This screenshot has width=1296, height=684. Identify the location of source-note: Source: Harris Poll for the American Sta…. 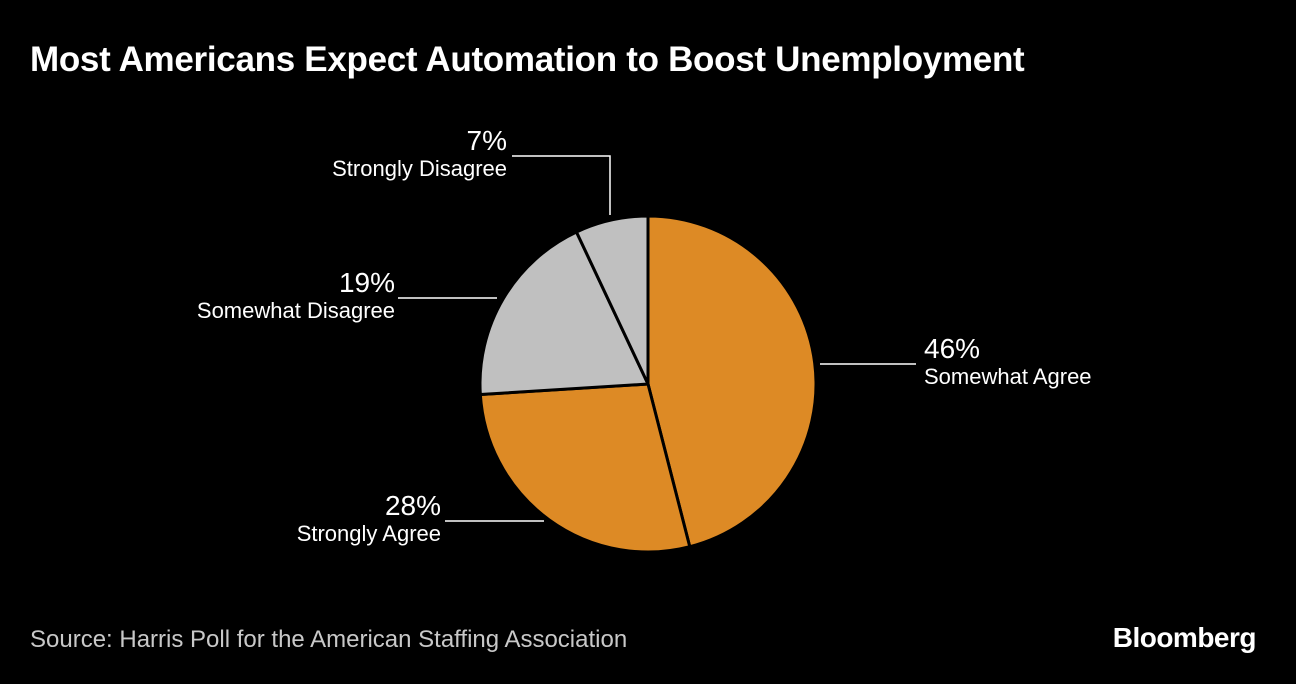
(329, 639).